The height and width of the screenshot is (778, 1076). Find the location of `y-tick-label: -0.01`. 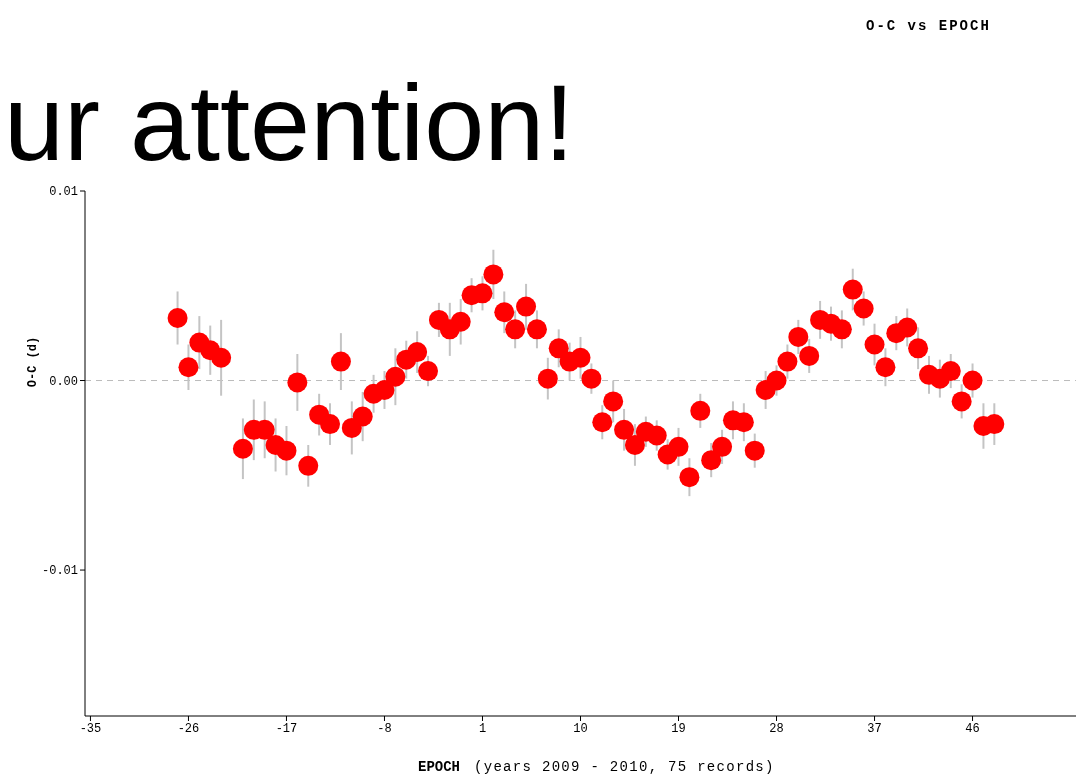

y-tick-label: -0.01 is located at coordinates (59, 571).